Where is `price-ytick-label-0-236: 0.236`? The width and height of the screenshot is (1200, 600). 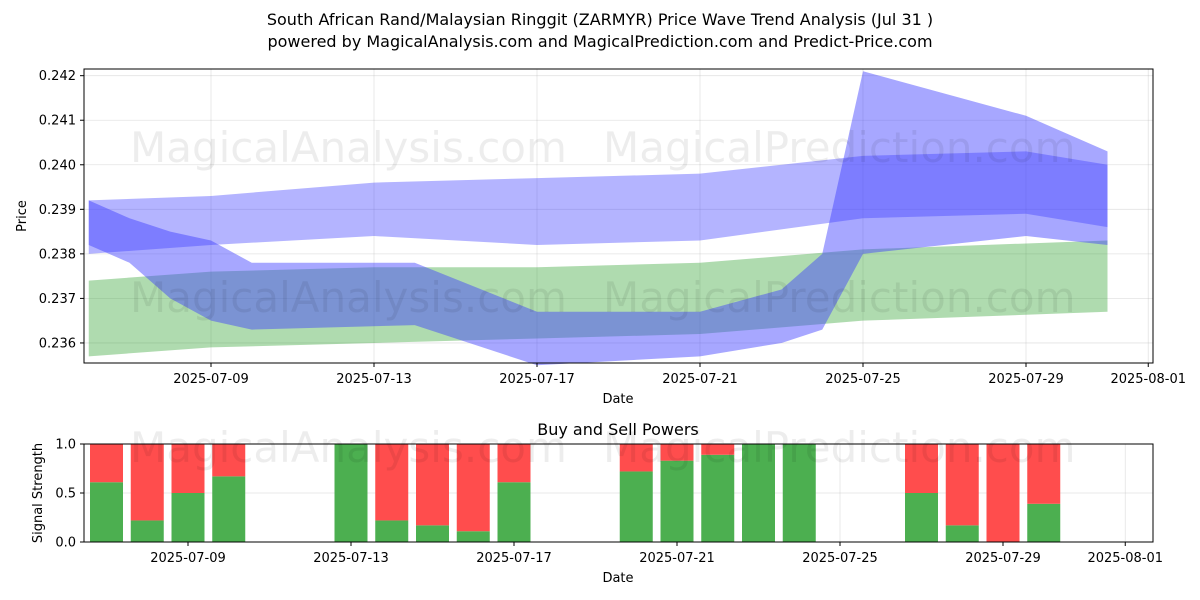
price-ytick-label-0-236: 0.236 is located at coordinates (57, 343).